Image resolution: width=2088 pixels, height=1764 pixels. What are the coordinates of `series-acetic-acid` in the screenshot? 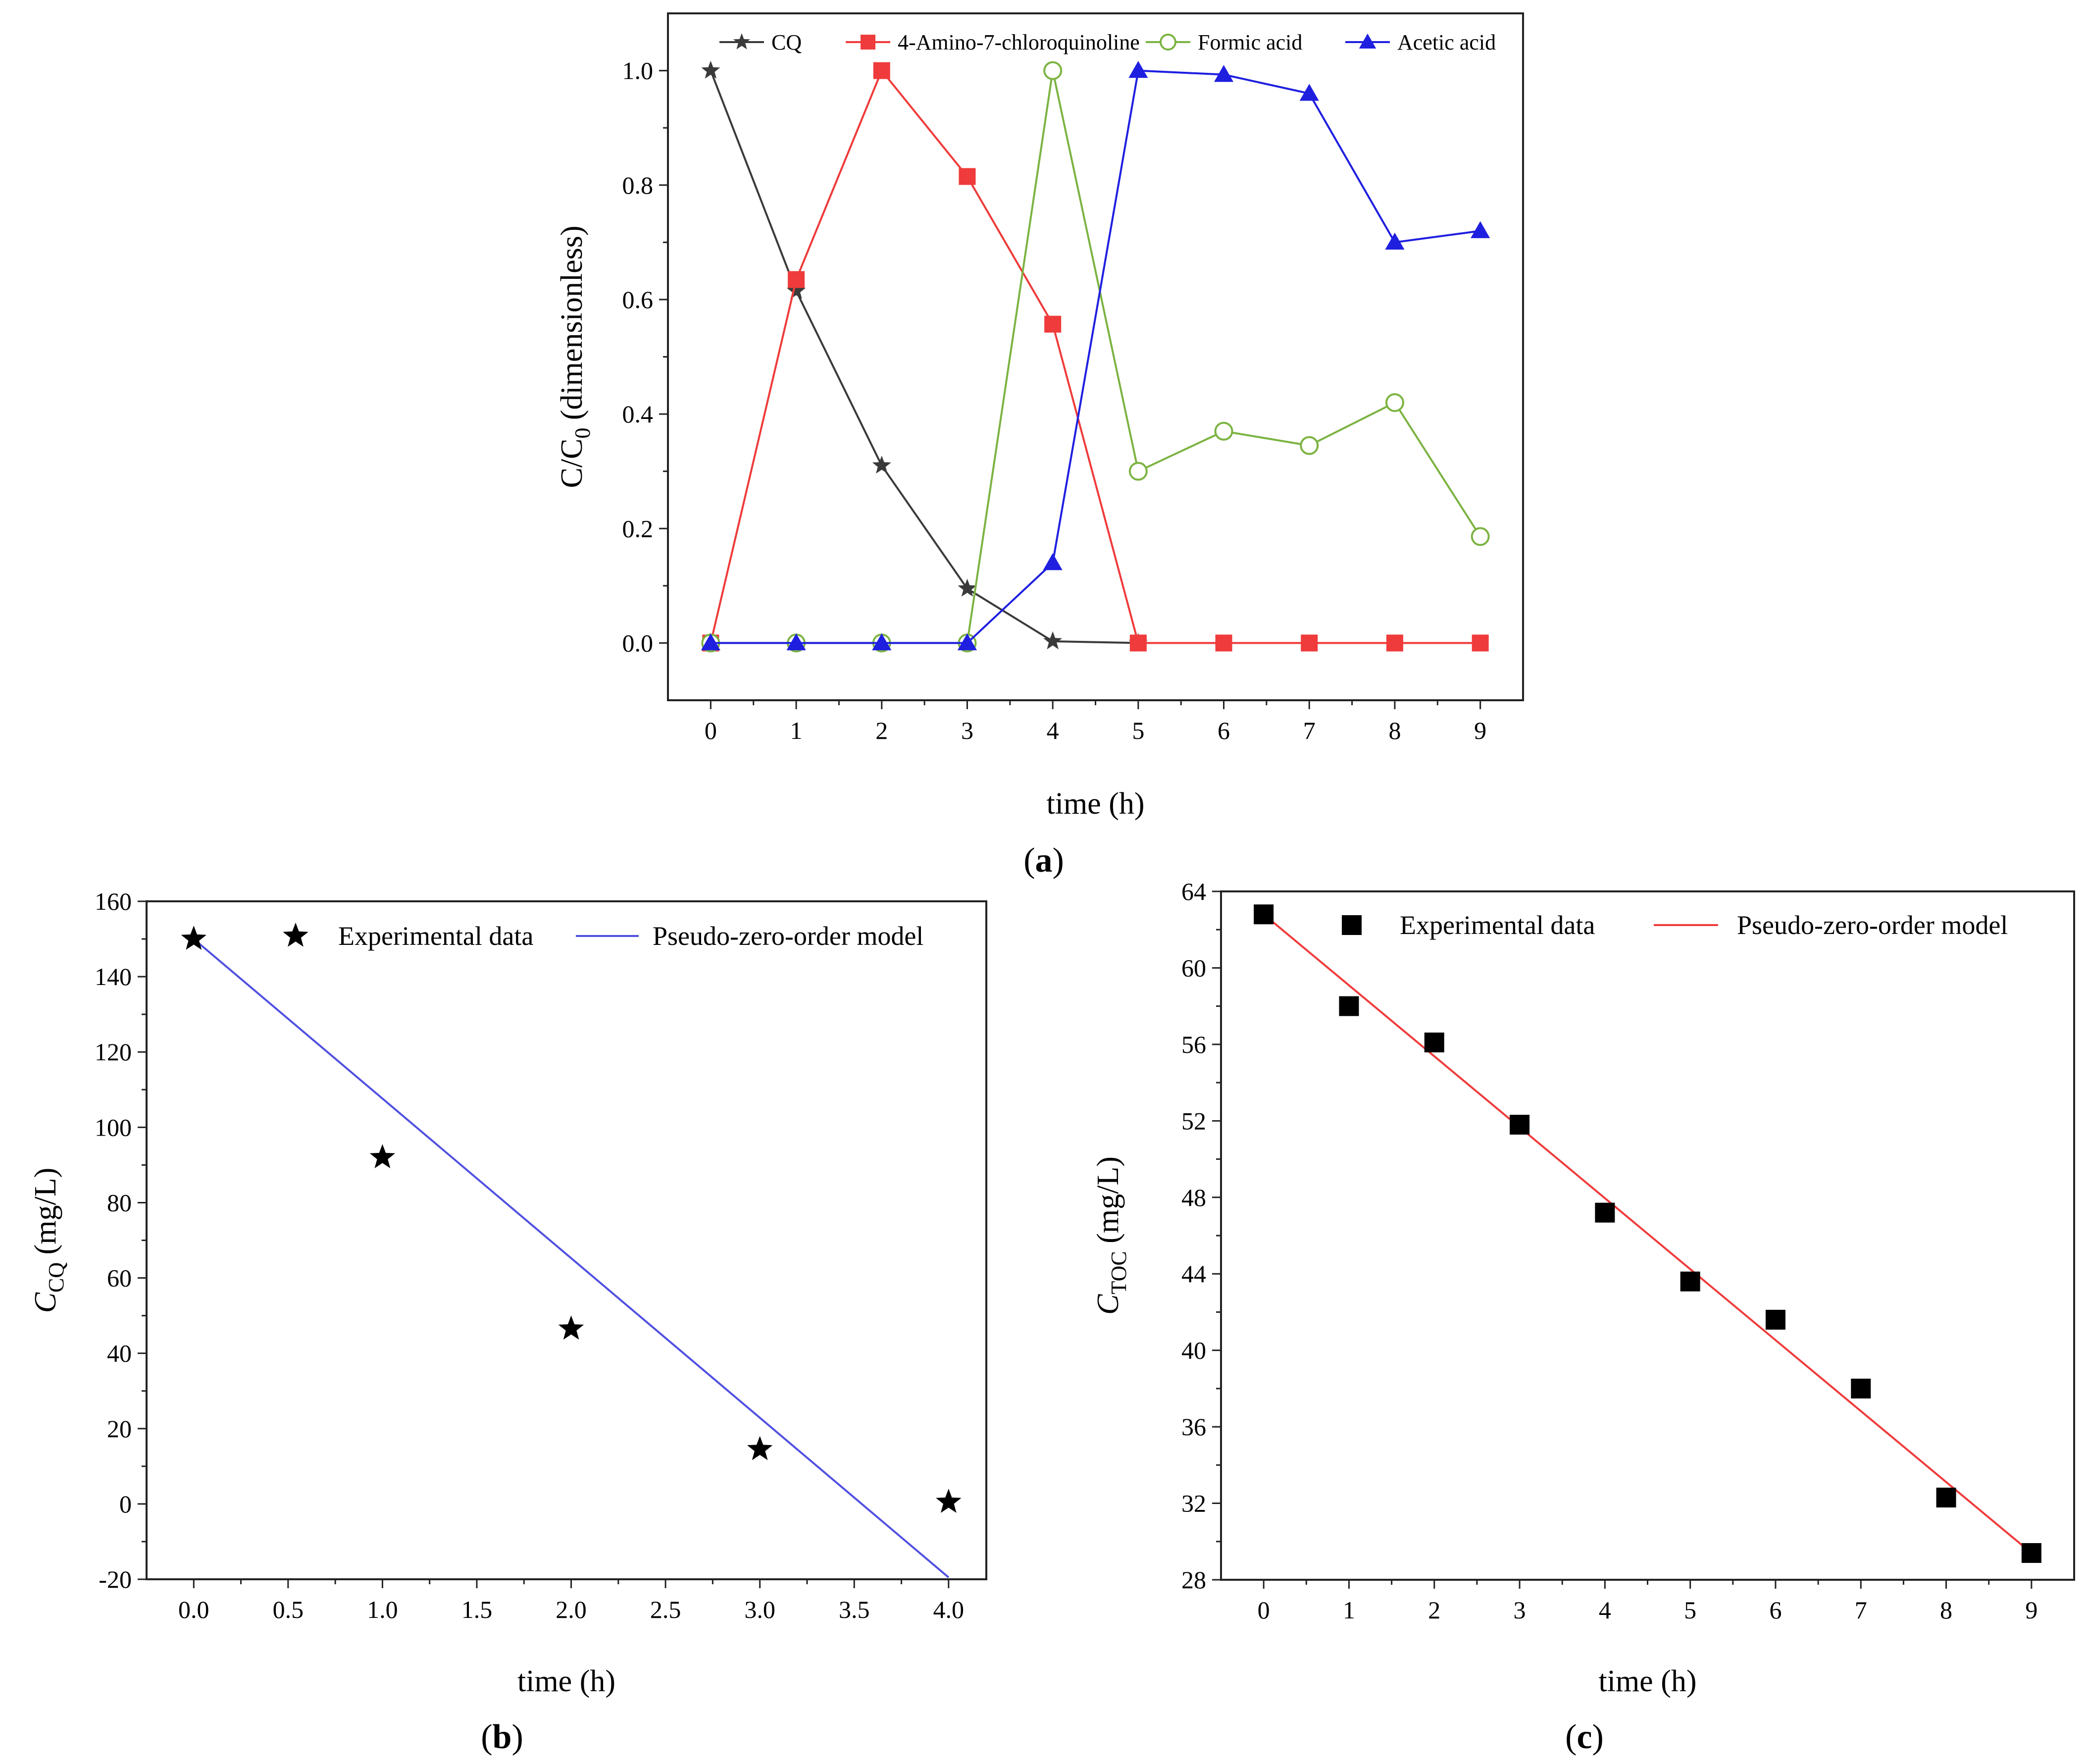 It's located at (1095, 356).